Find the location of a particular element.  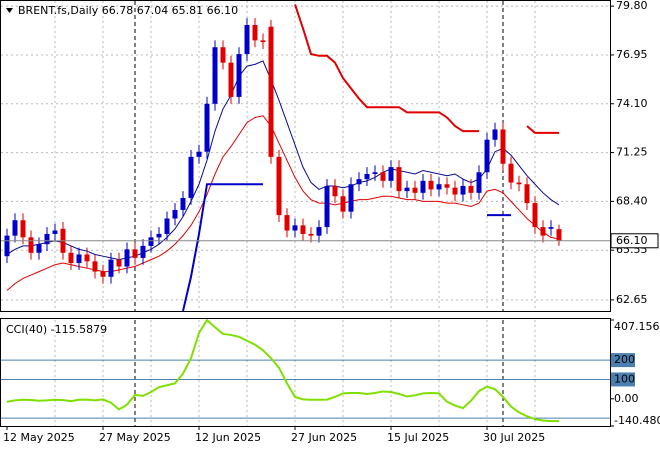

y-tick-label: 100 is located at coordinates (624, 378).